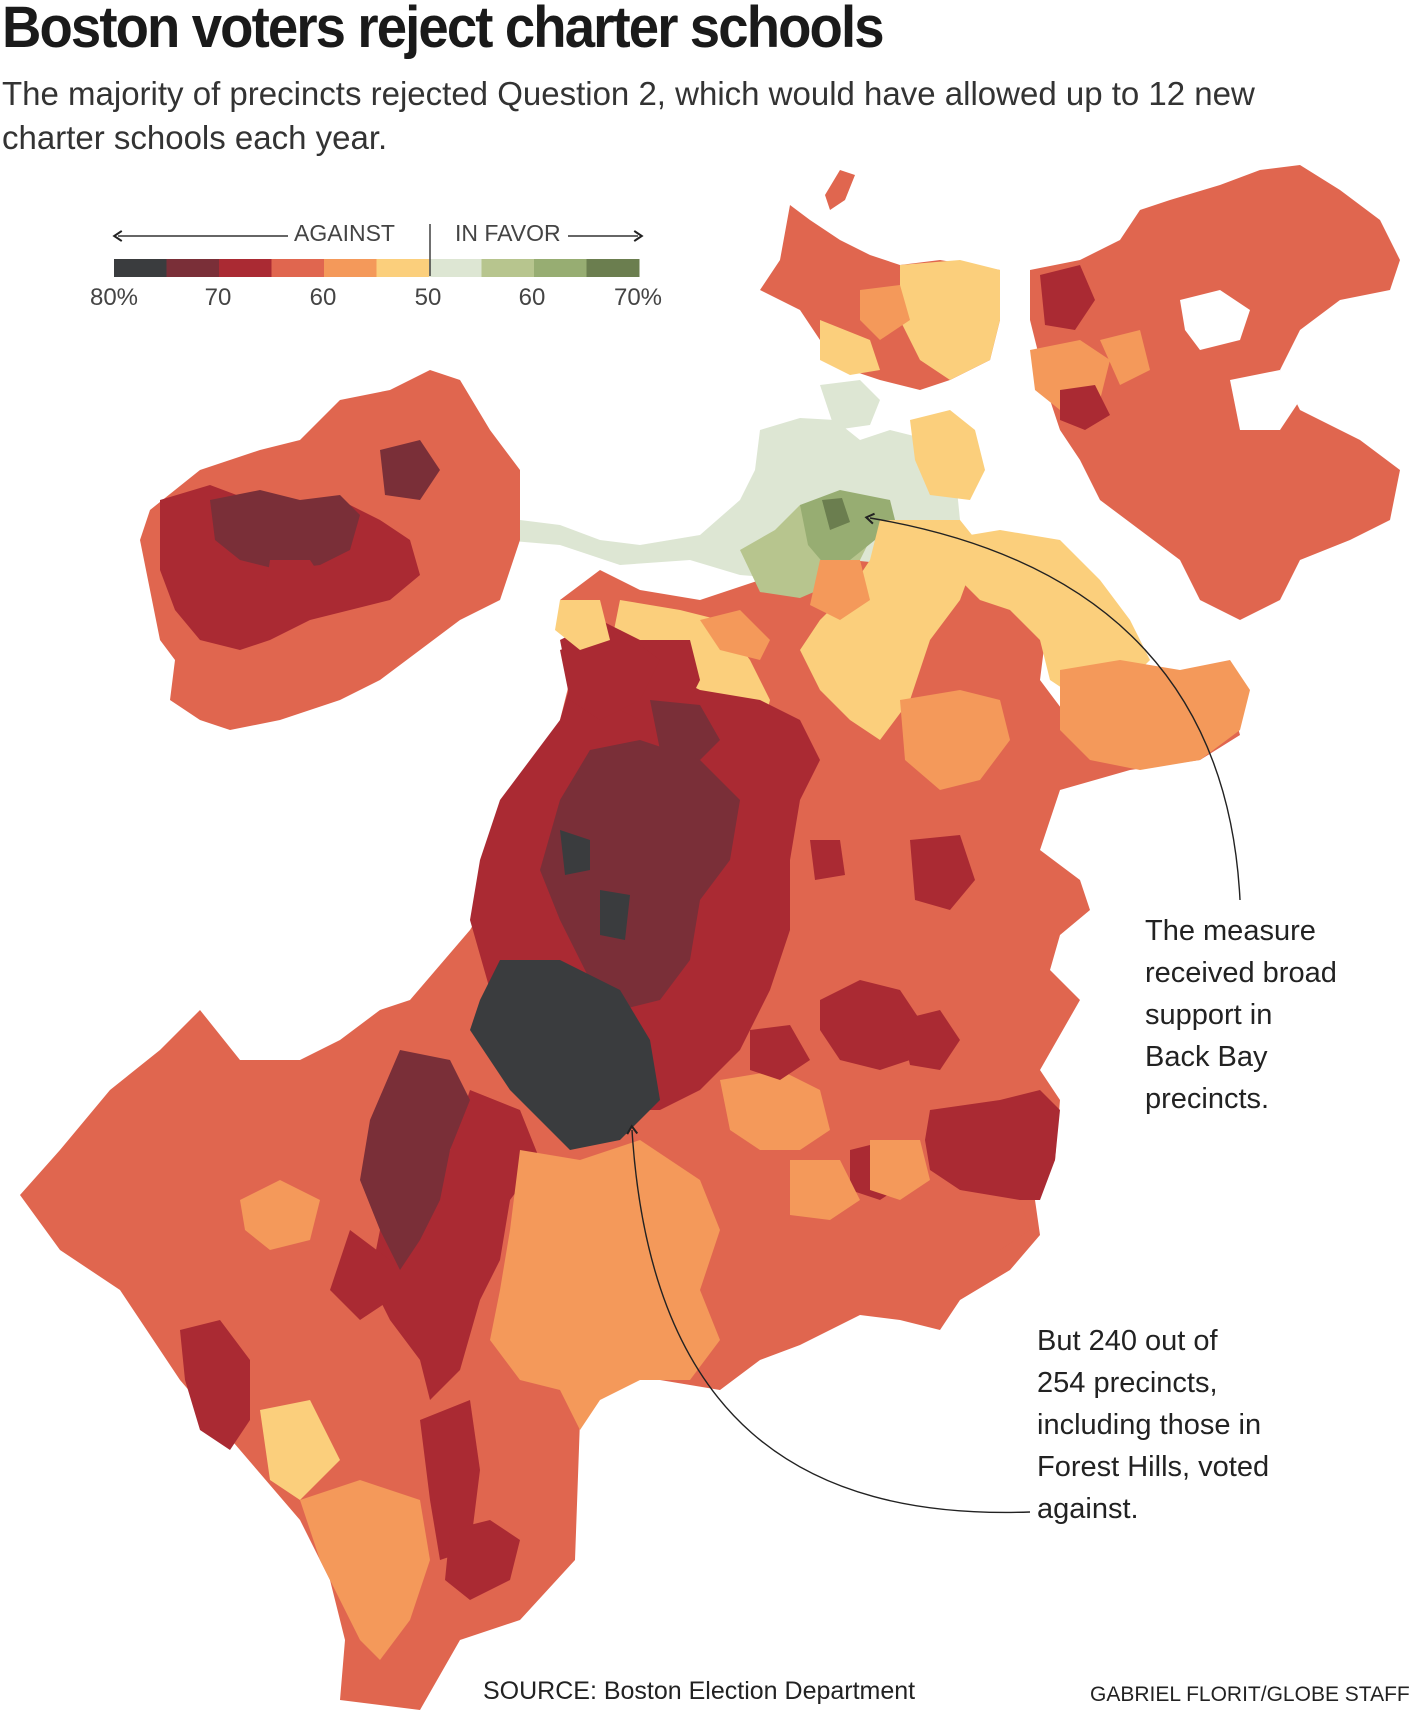 The image size is (1423, 1712). Describe the element at coordinates (1230, 931) in the screenshot. I see `note-line: The measure` at that location.